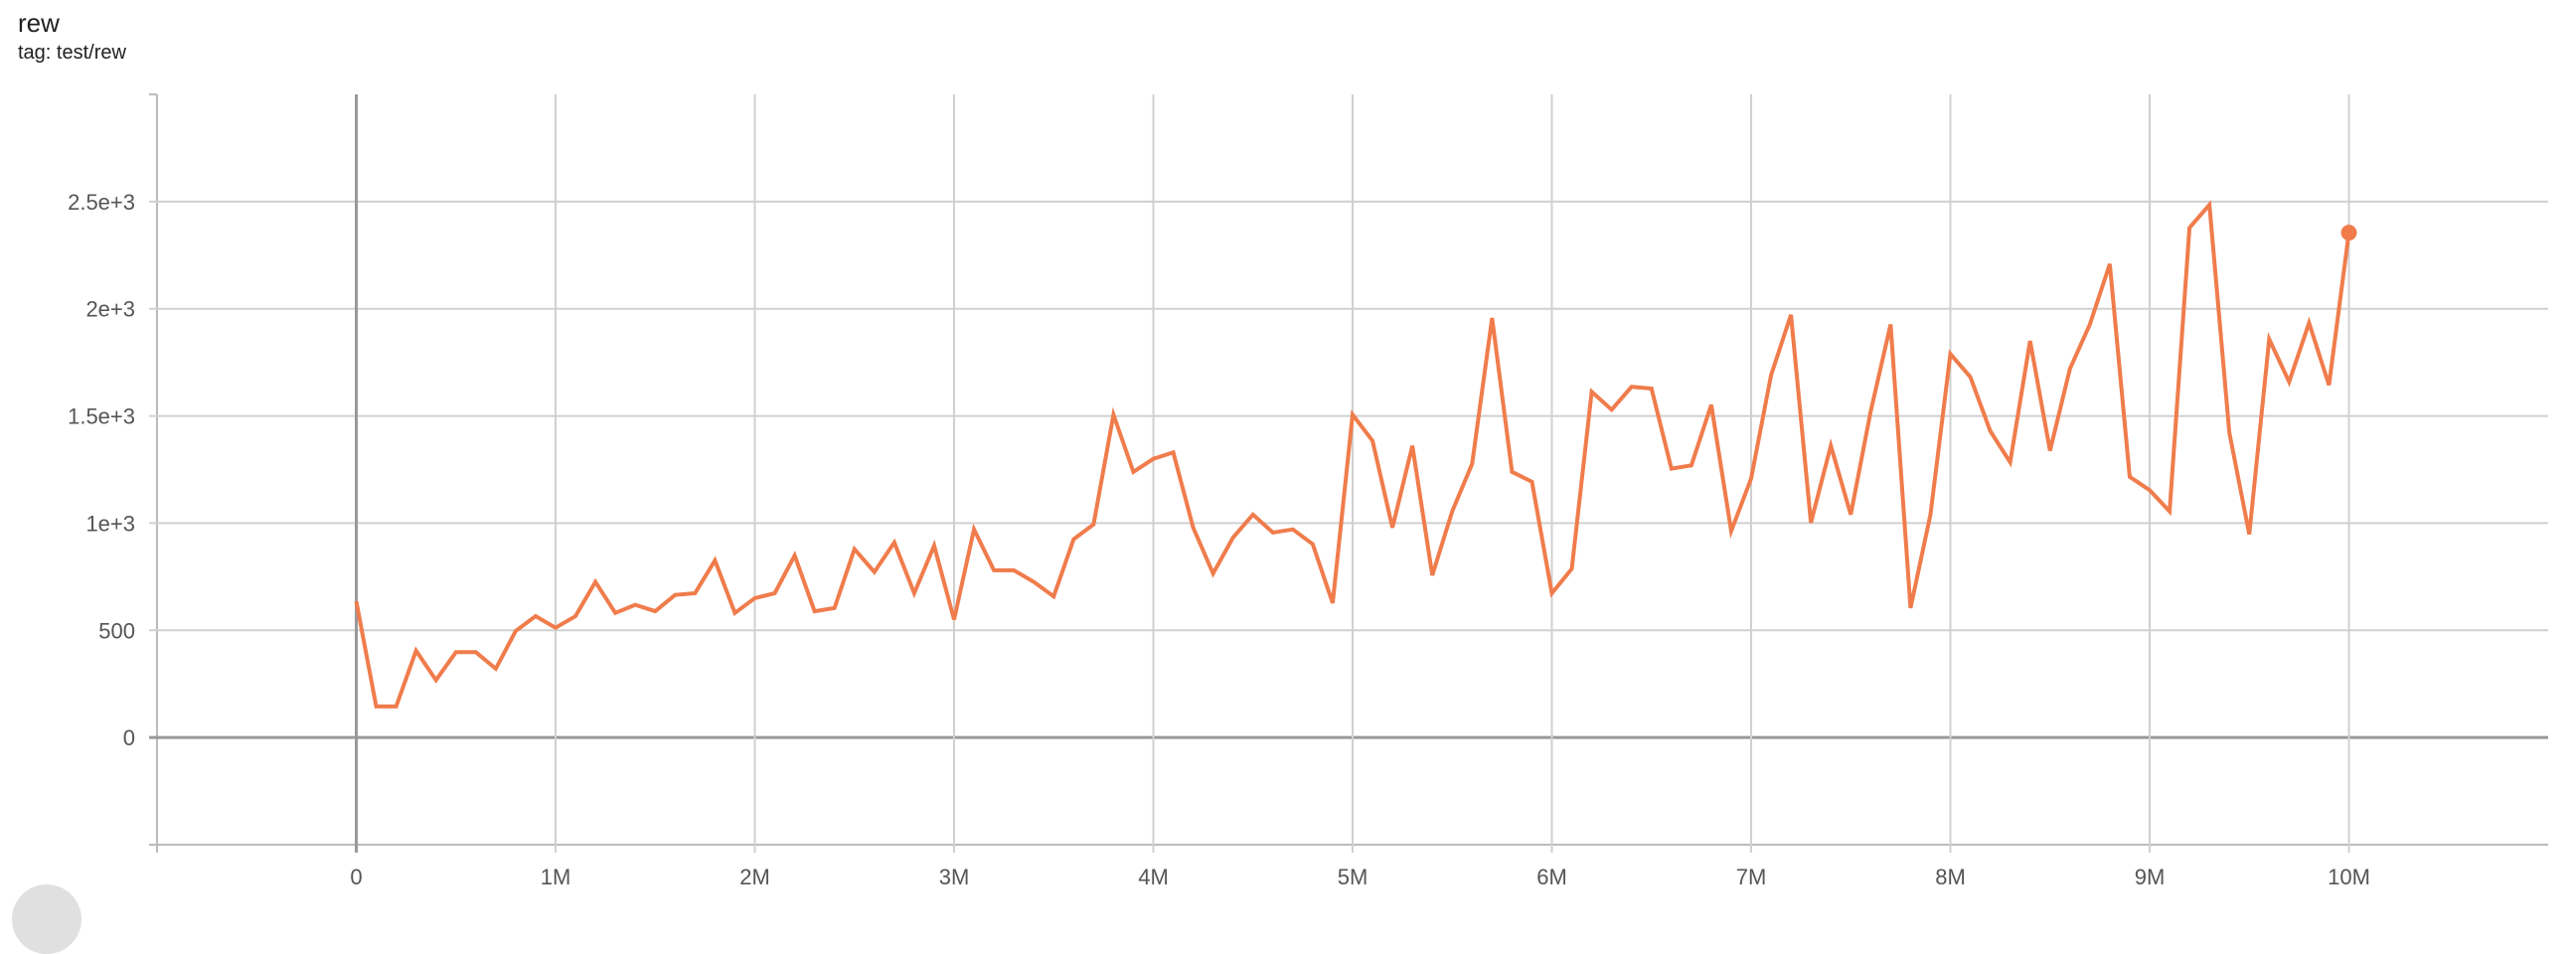  I want to click on x-tick-label: 10M, so click(2349, 877).